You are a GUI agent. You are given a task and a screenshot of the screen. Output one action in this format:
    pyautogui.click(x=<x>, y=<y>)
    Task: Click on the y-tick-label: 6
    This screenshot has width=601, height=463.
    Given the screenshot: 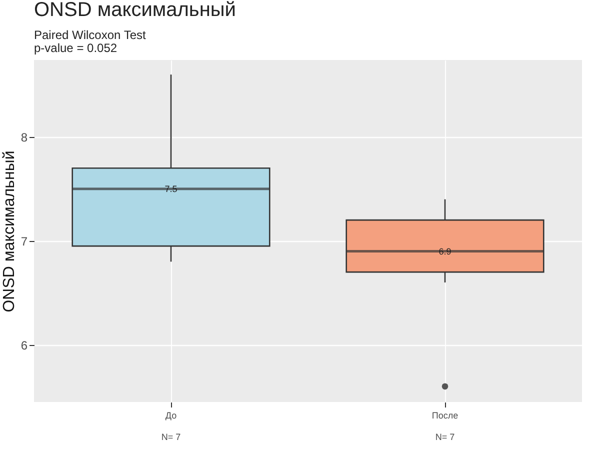 What is the action you would take?
    pyautogui.click(x=24, y=345)
    